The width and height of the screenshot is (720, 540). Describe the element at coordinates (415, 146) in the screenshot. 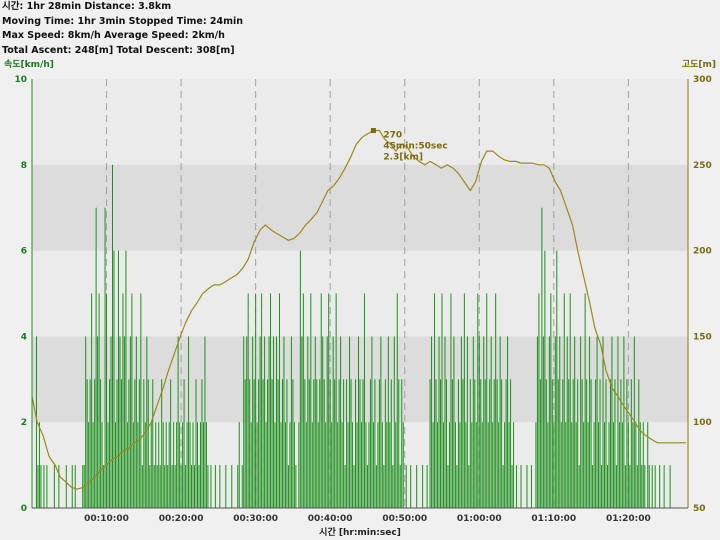

I see `peak-annotation-label: 45min:50sec` at that location.